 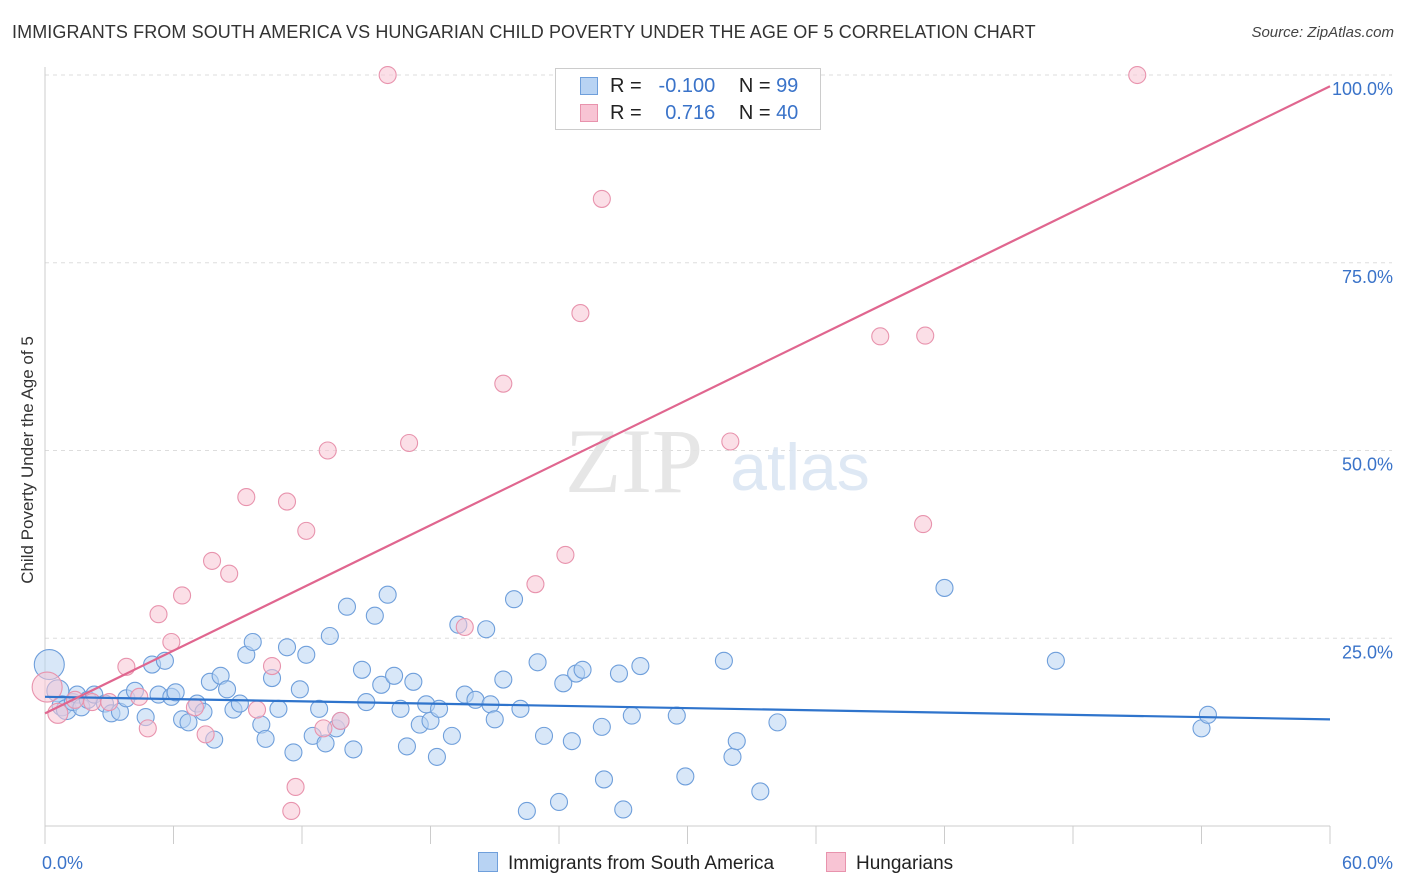 I want to click on series-legend-immigrants: Immigrants from South America, so click(x=626, y=863).